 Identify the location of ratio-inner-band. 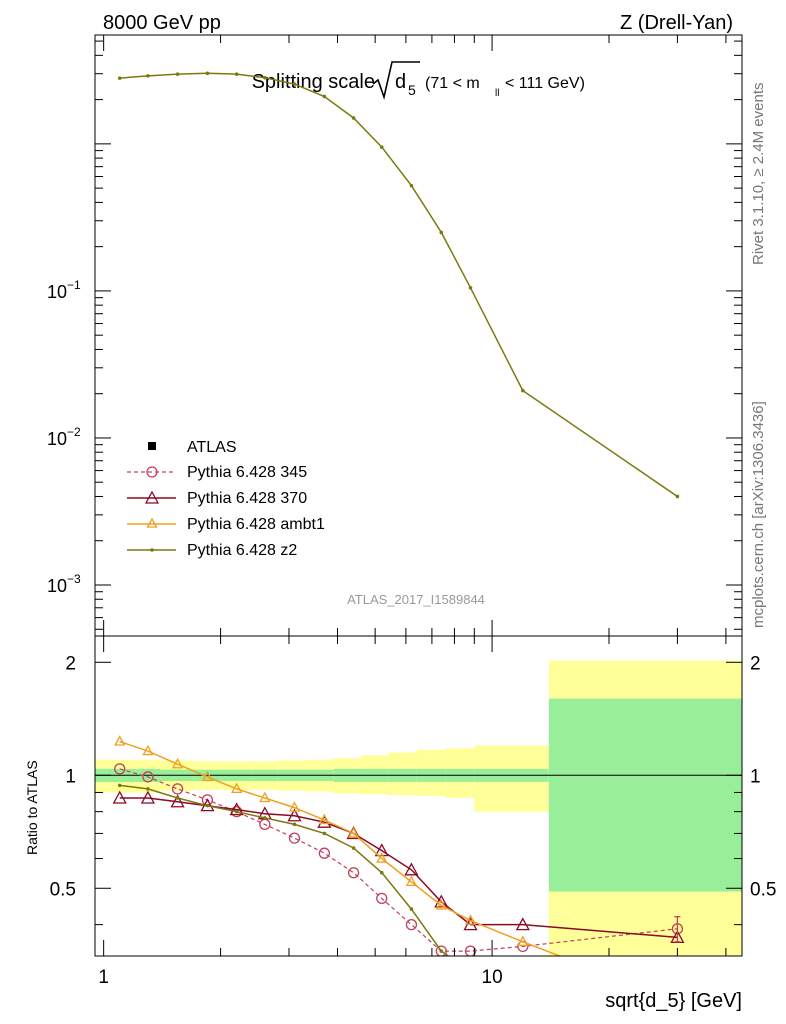
(645, 795).